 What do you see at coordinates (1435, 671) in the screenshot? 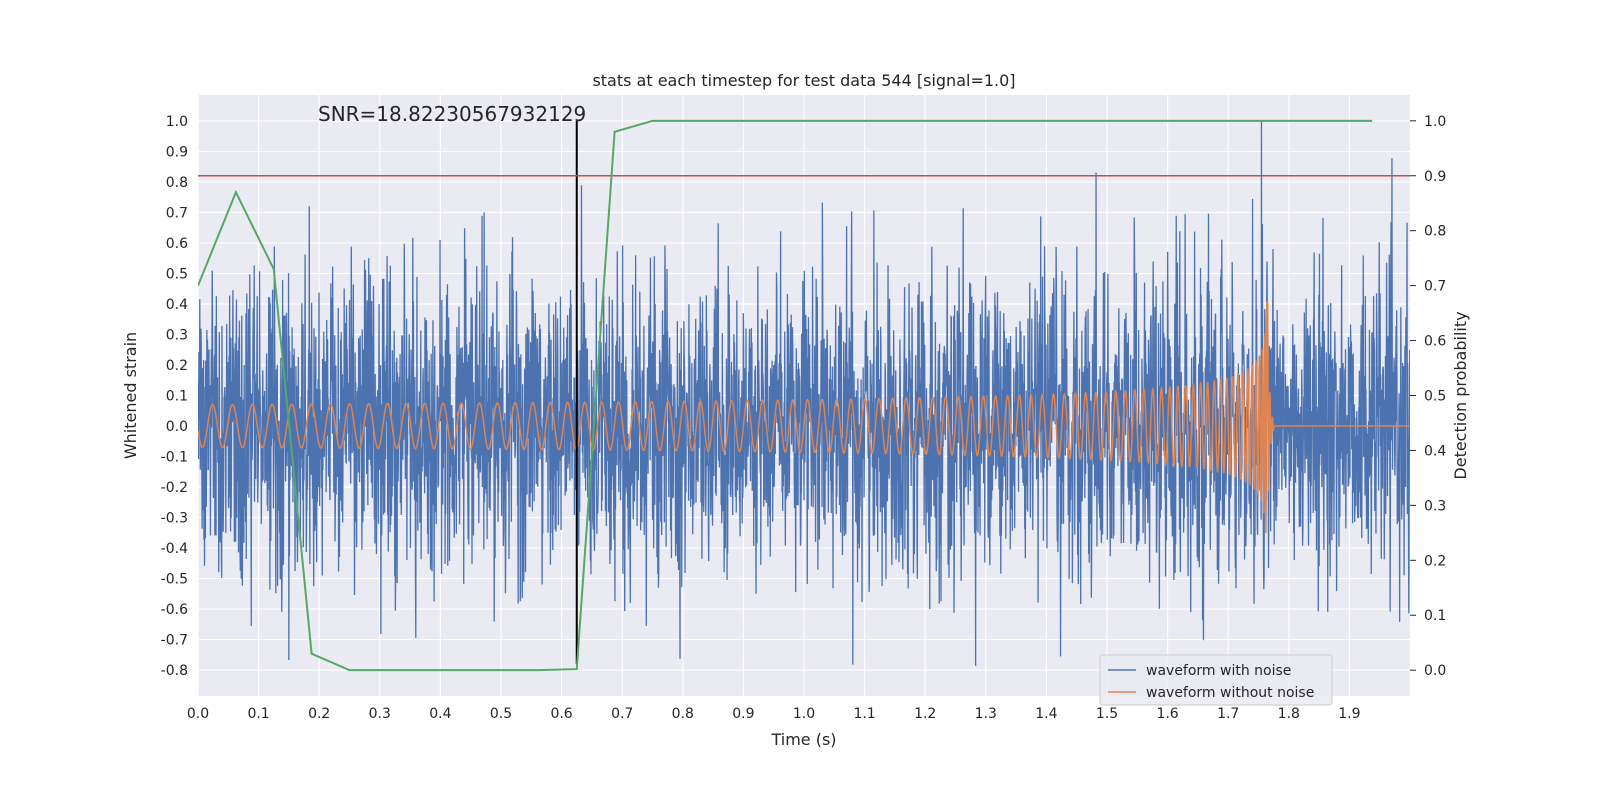
I see `y2-tick-label: 0.0` at bounding box center [1435, 671].